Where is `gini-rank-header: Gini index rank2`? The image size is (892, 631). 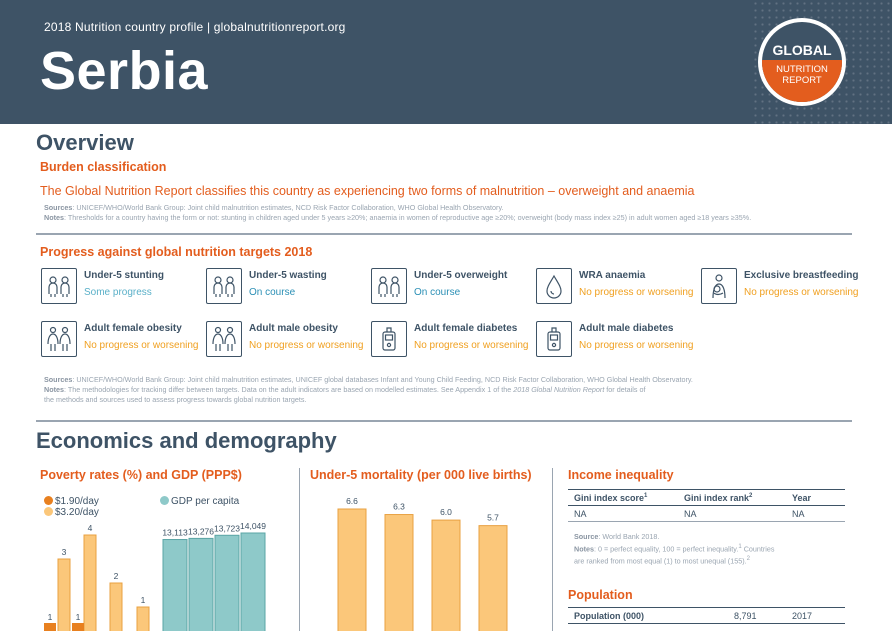 gini-rank-header: Gini index rank2 is located at coordinates (718, 498).